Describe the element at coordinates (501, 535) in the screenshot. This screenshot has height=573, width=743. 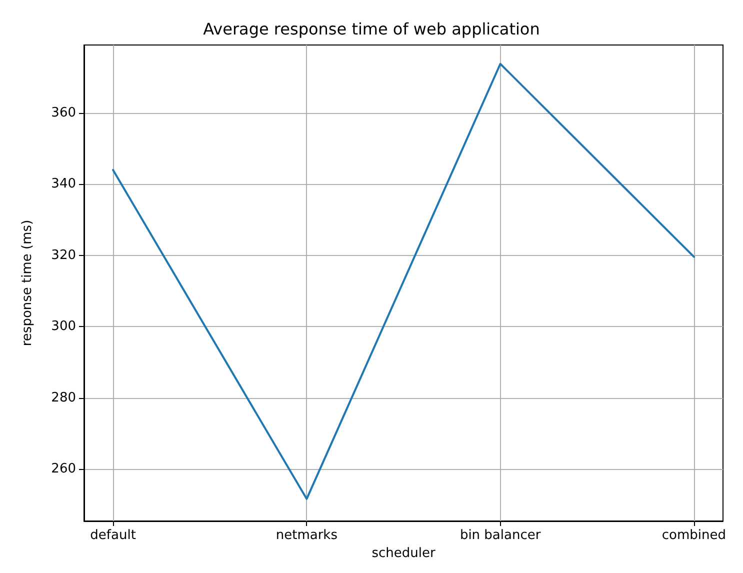
I see `x-tick-label: bin balancer` at that location.